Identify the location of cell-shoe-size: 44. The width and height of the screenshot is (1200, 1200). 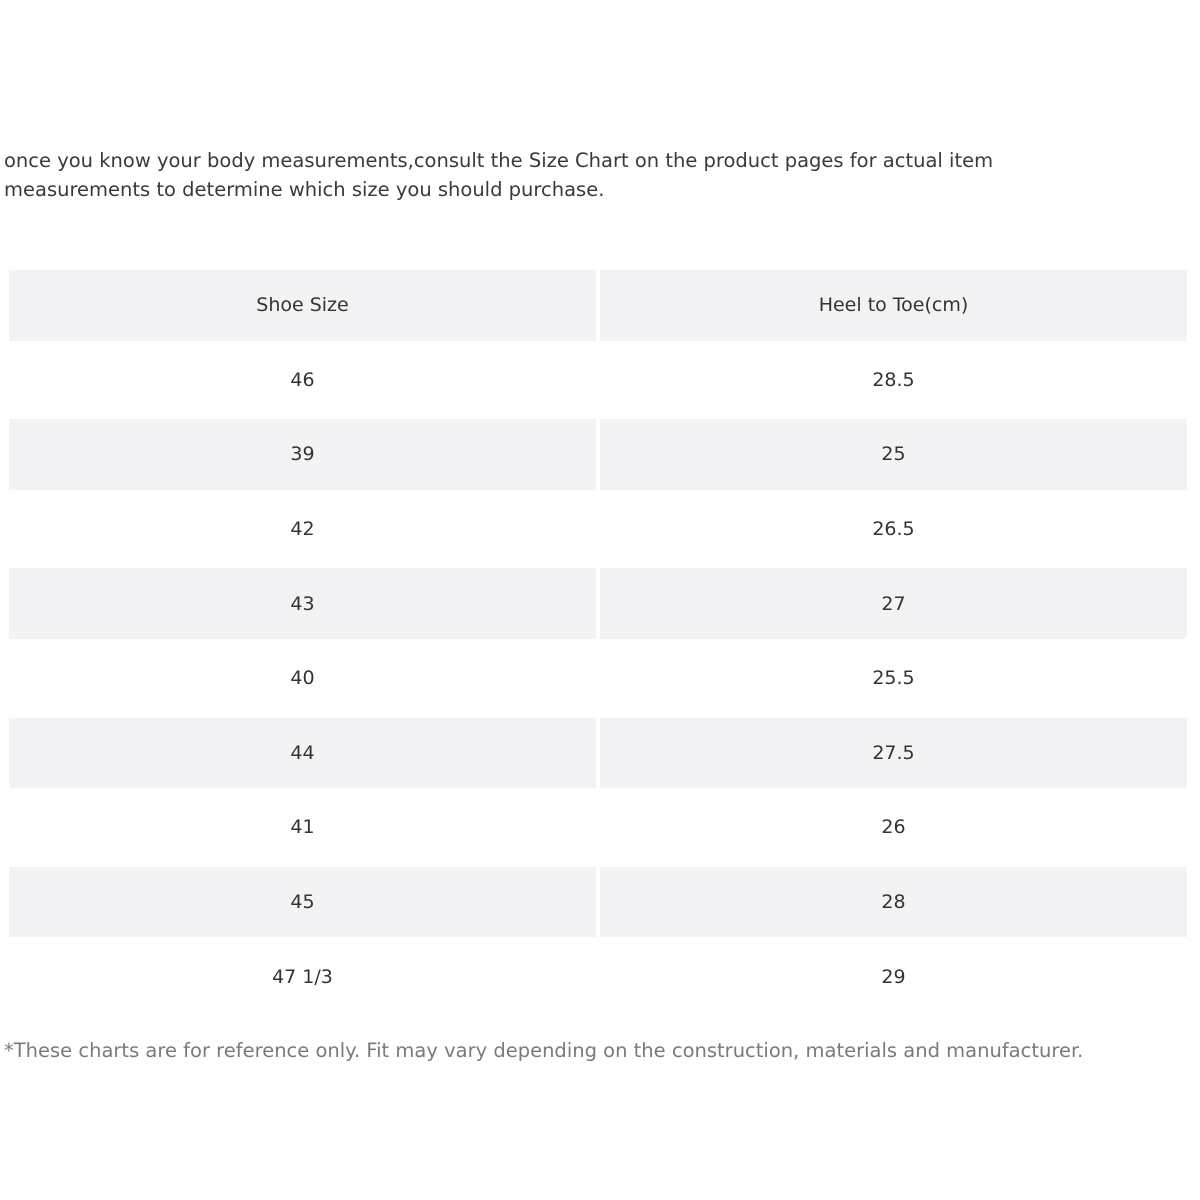
(302, 753).